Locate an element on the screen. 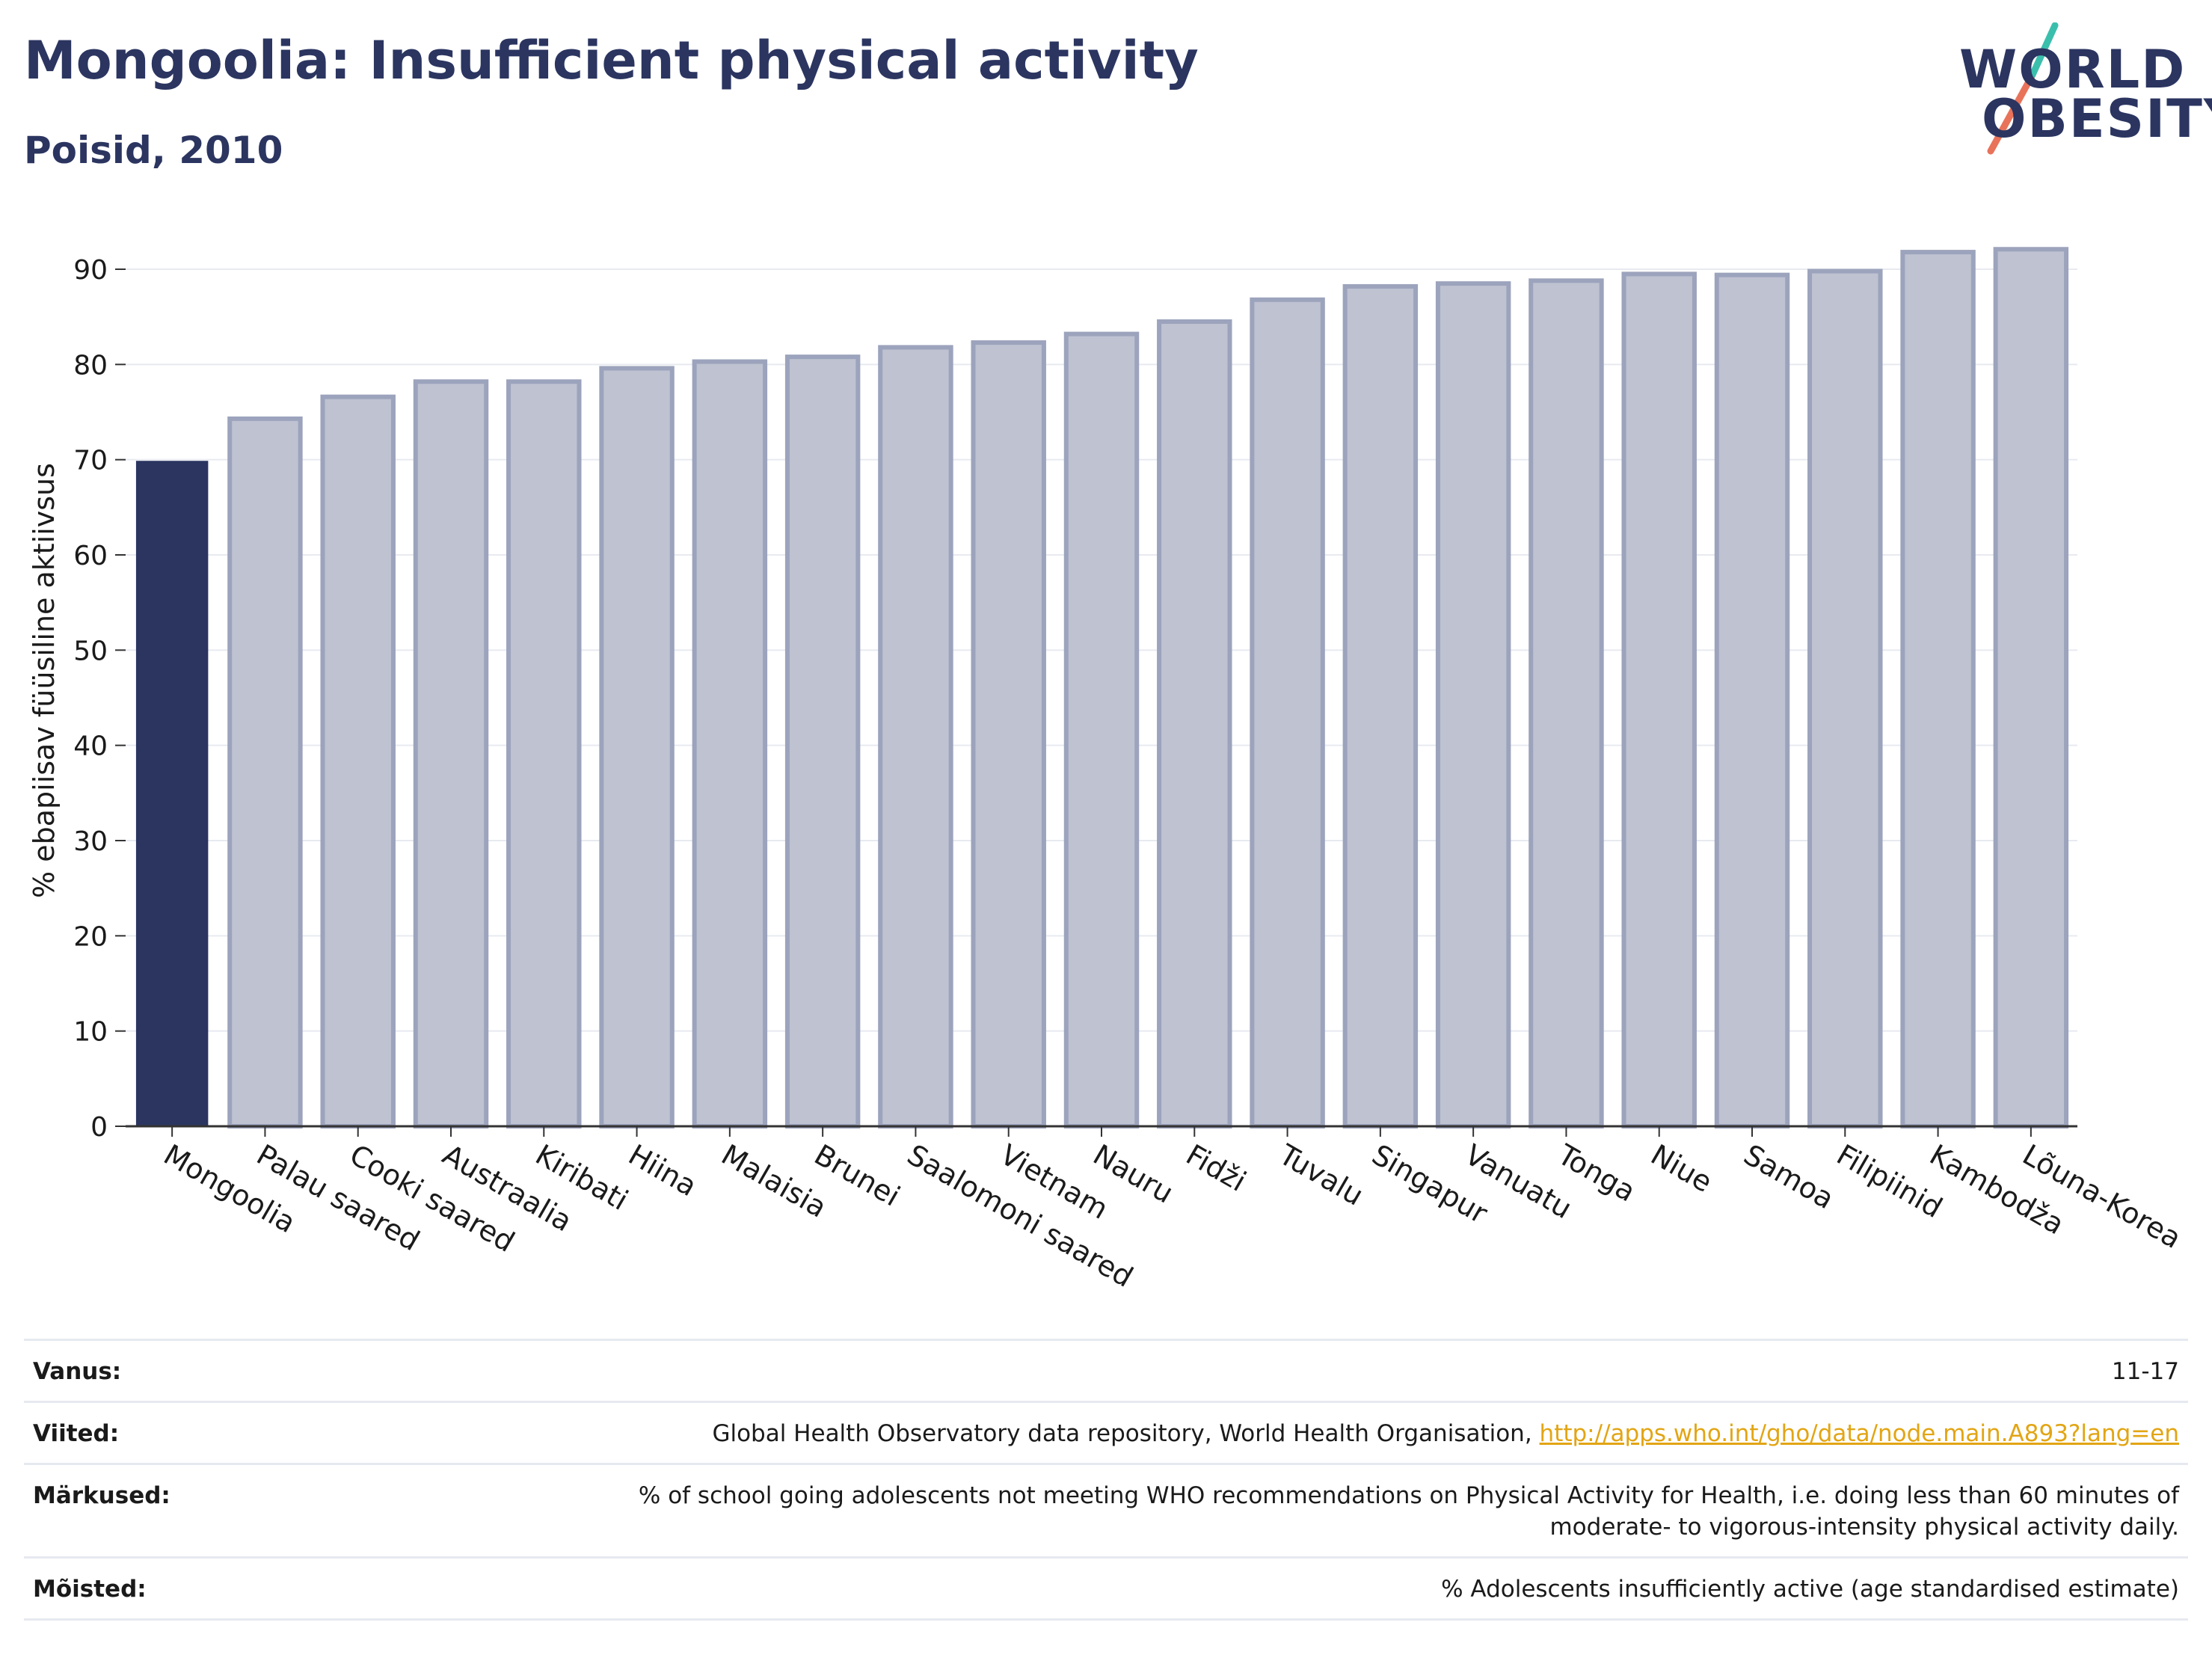 Image resolution: width=2212 pixels, height=1655 pixels. y-tick-label: 80 is located at coordinates (90, 365).